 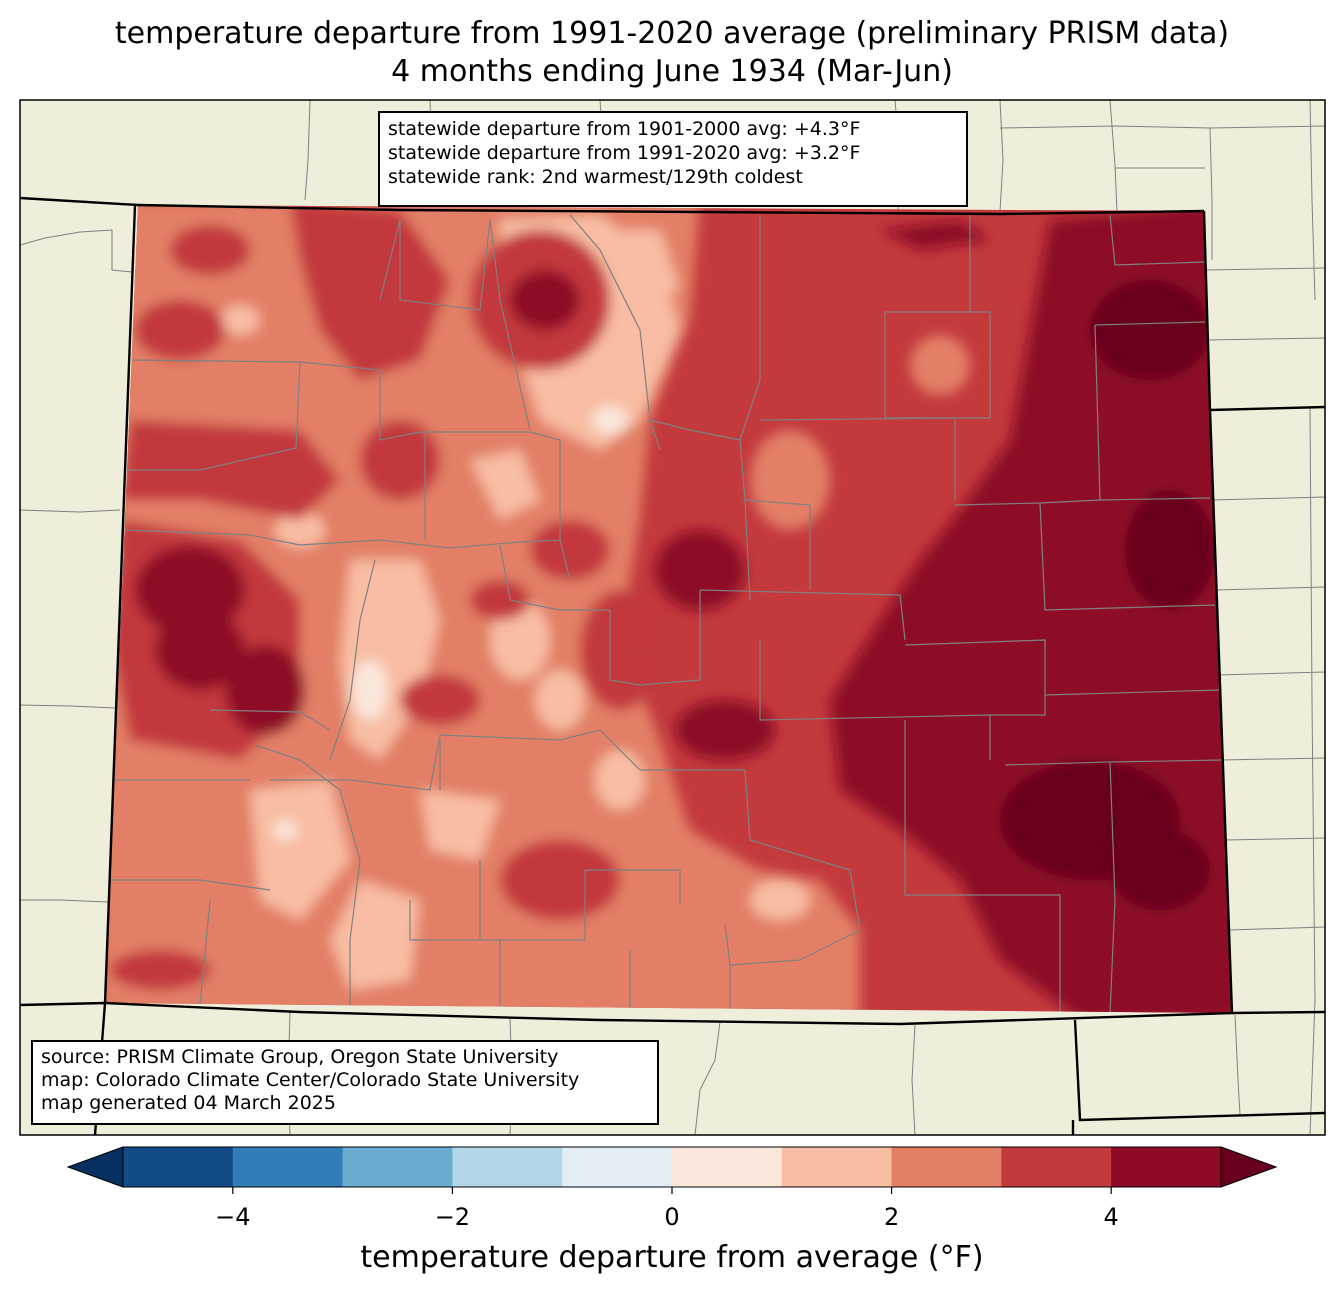 What do you see at coordinates (452, 1217) in the screenshot?
I see `colorbar-tick-label: −2` at bounding box center [452, 1217].